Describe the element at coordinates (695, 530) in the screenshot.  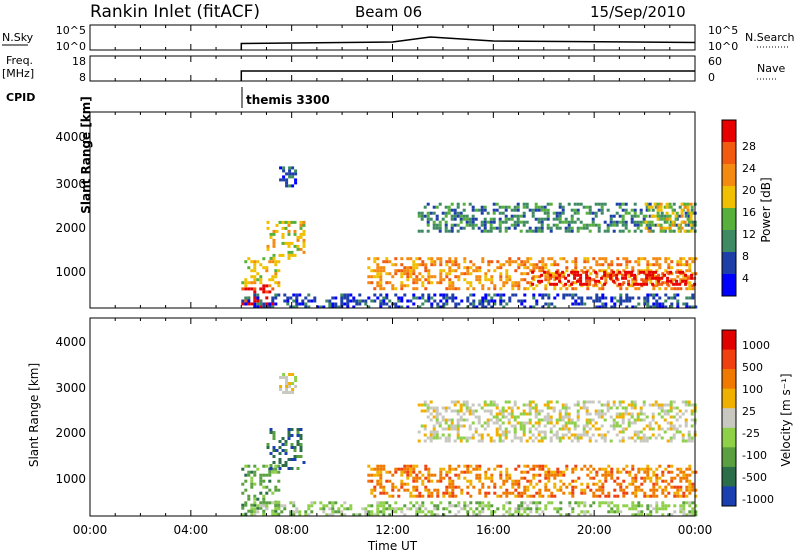
I see `x-tick-label-0000-end: 00:00` at that location.